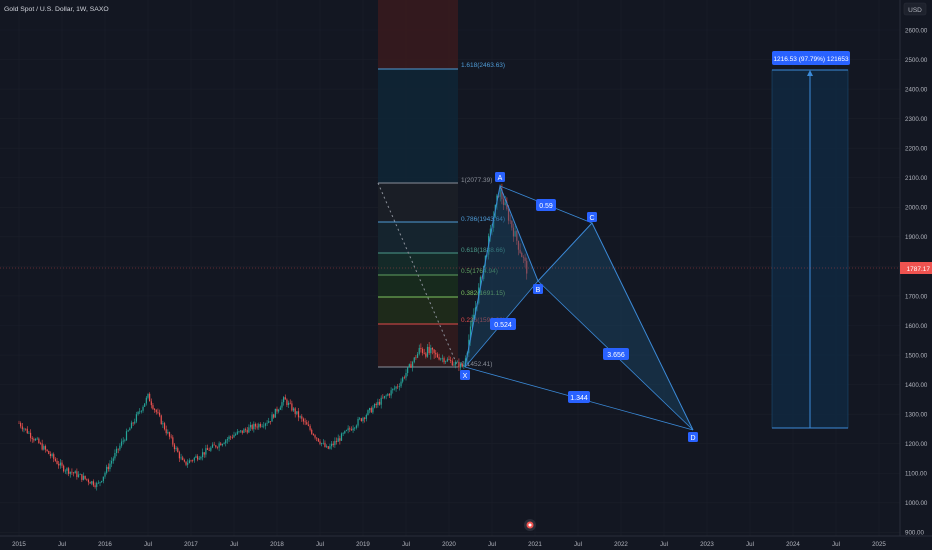 The image size is (932, 550). I want to click on y-tick-label: 1300.00, so click(916, 414).